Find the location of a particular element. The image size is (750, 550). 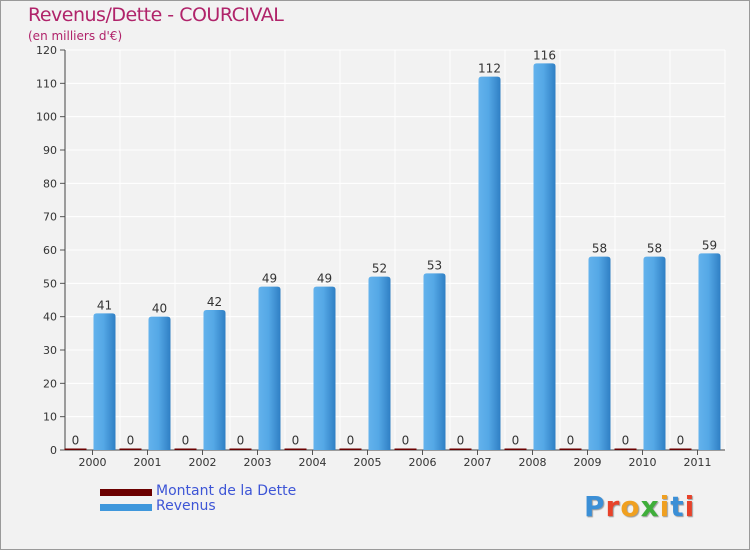

data-label-revenus-2005: 52 is located at coordinates (379, 269).